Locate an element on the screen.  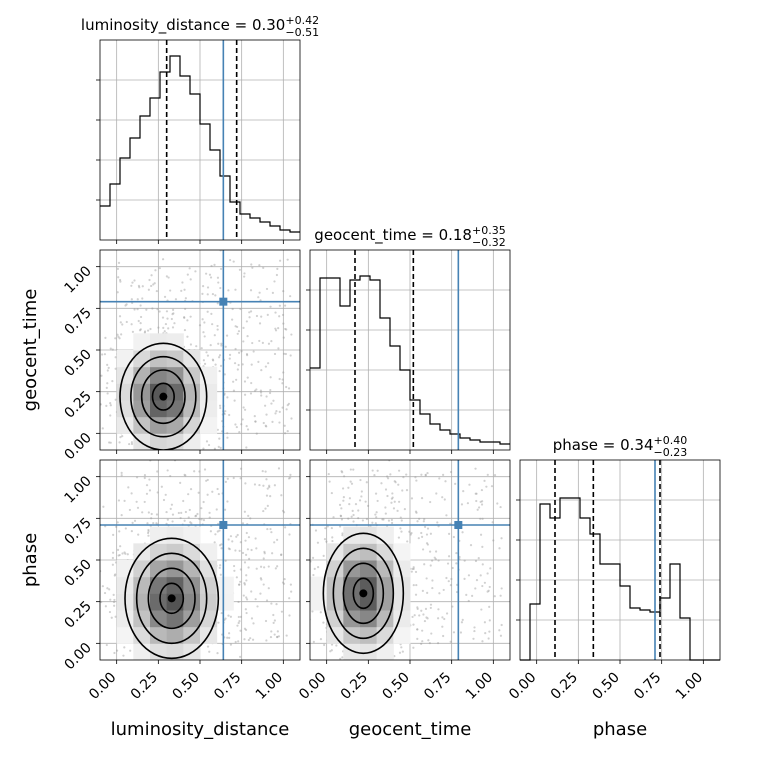
density-cell is located at coordinates (192, 602).